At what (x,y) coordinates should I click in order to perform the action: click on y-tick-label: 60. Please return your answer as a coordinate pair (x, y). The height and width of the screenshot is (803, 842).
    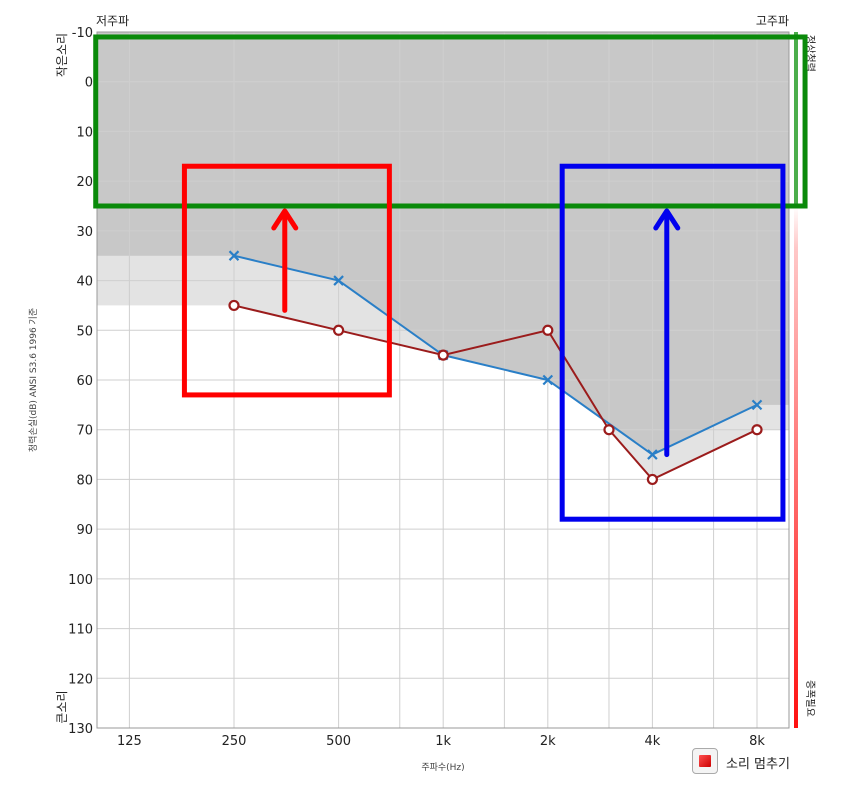
    Looking at the image, I should click on (84, 381).